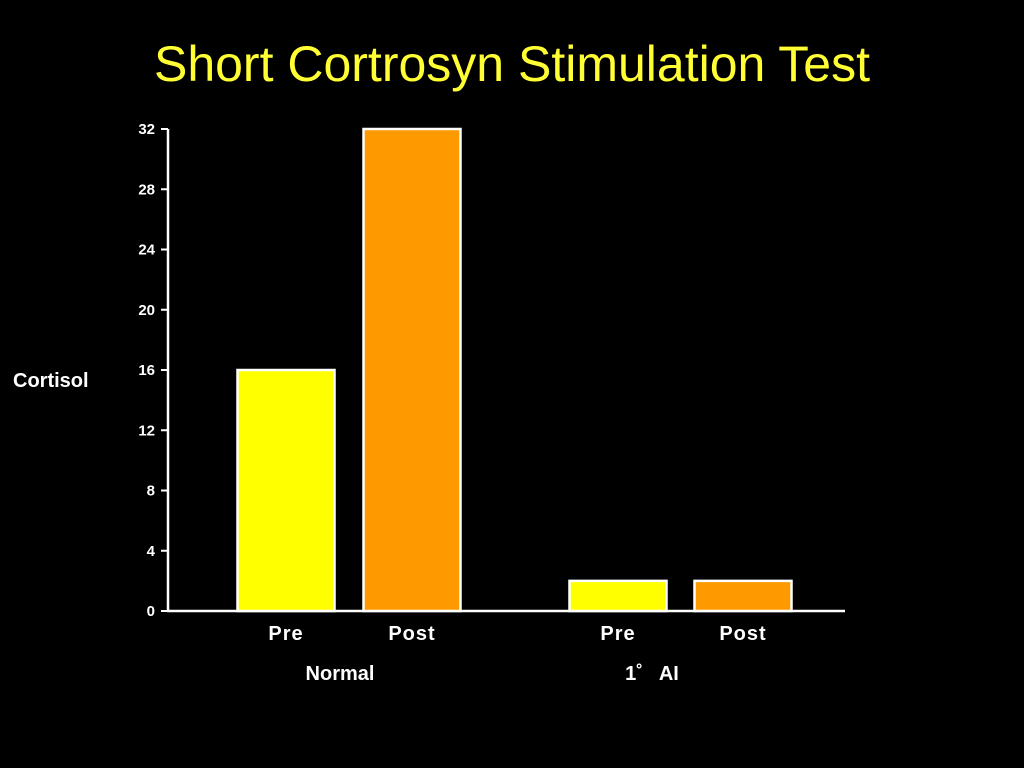 The height and width of the screenshot is (768, 1024). What do you see at coordinates (146, 250) in the screenshot?
I see `y-tick-label: 24` at bounding box center [146, 250].